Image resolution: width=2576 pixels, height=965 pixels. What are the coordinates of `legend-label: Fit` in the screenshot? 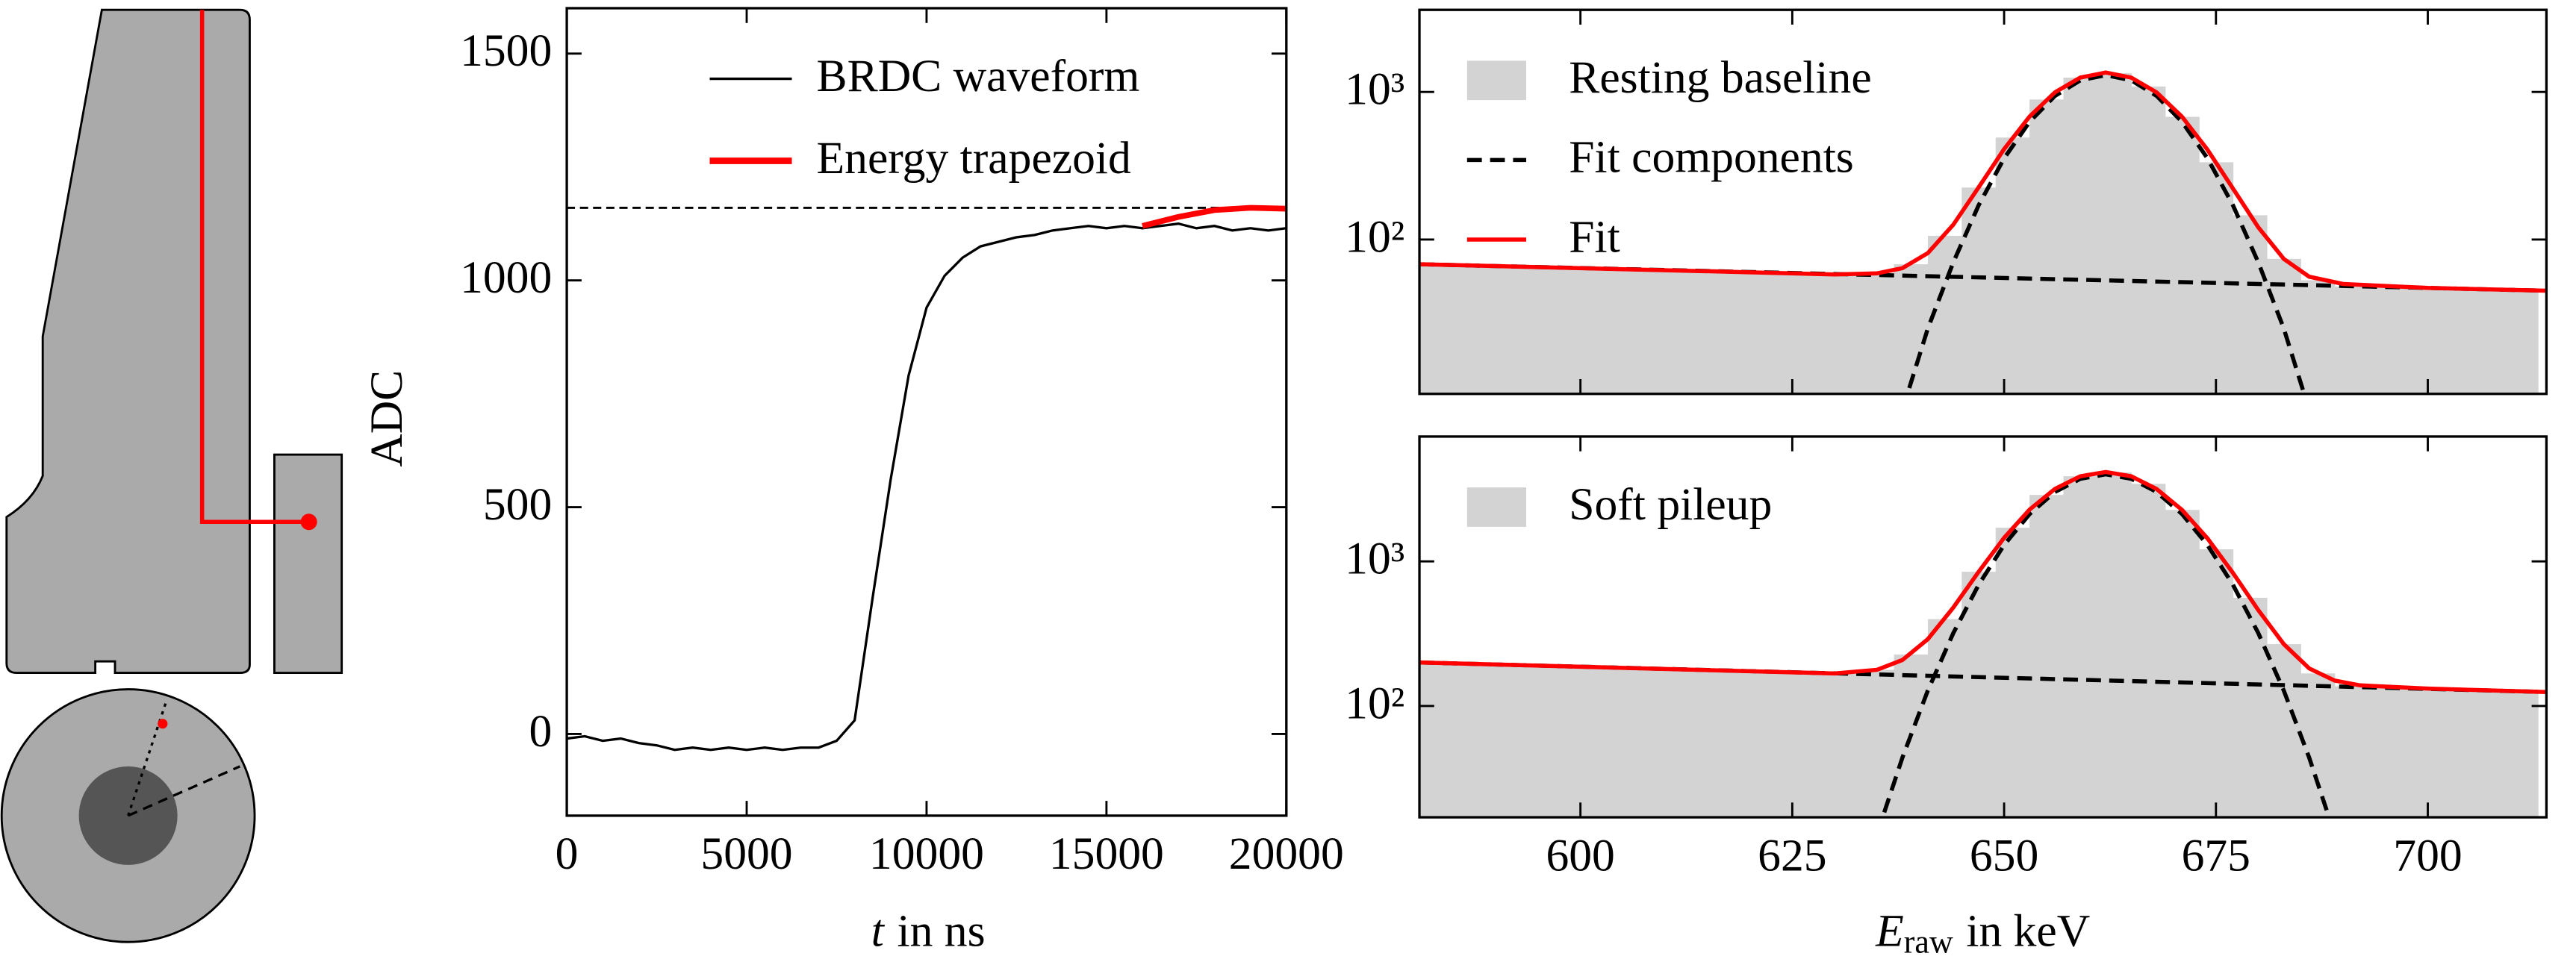 It's located at (1594, 237).